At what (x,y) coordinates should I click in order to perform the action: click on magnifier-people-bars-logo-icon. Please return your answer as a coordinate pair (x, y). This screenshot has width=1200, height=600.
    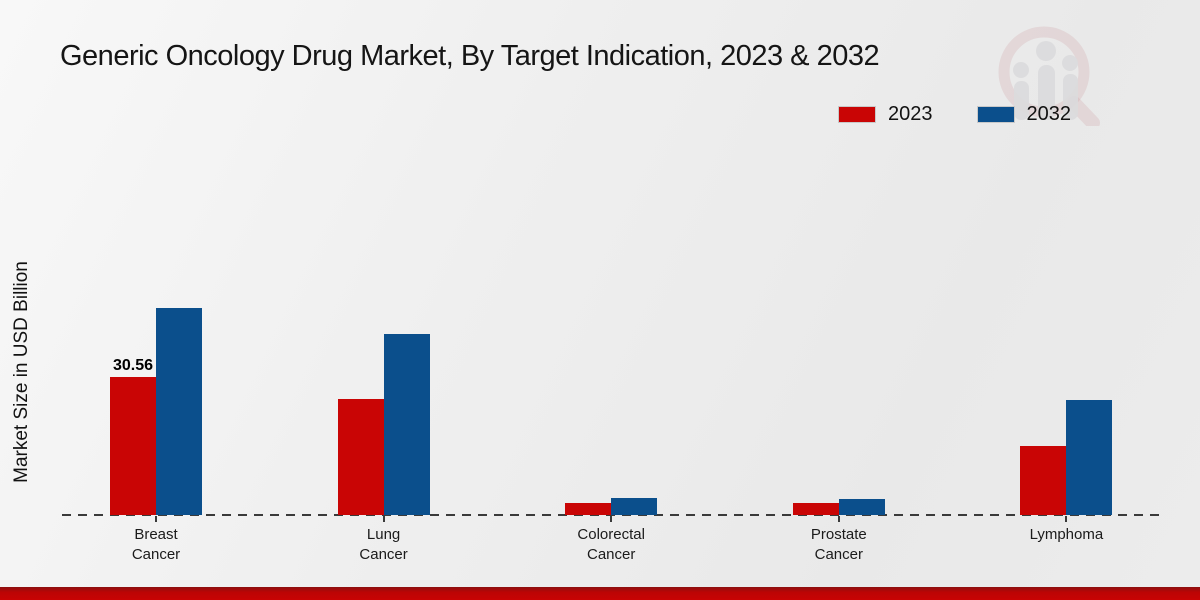
    Looking at the image, I should click on (1049, 76).